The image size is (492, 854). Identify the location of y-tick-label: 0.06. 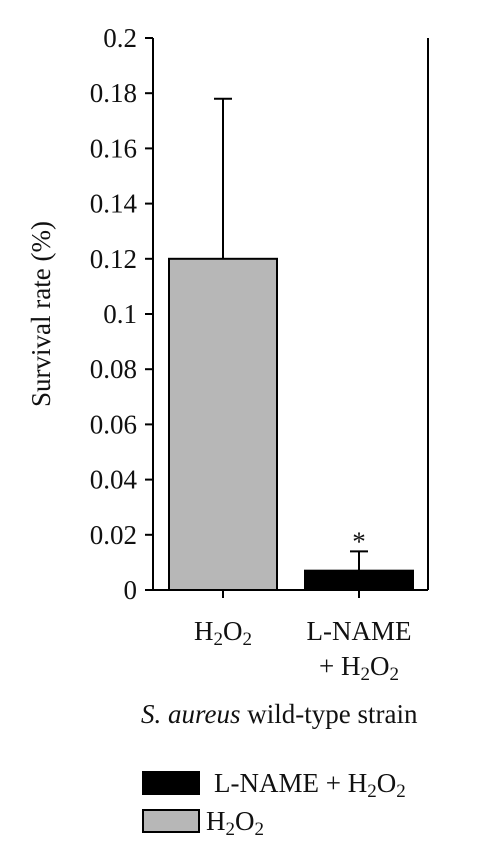
(113, 424).